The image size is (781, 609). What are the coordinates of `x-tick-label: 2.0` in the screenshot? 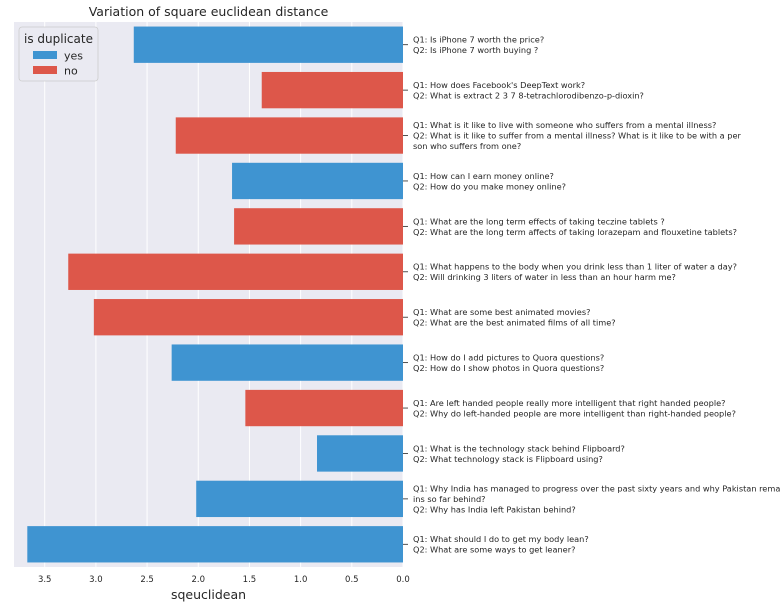 It's located at (198, 580).